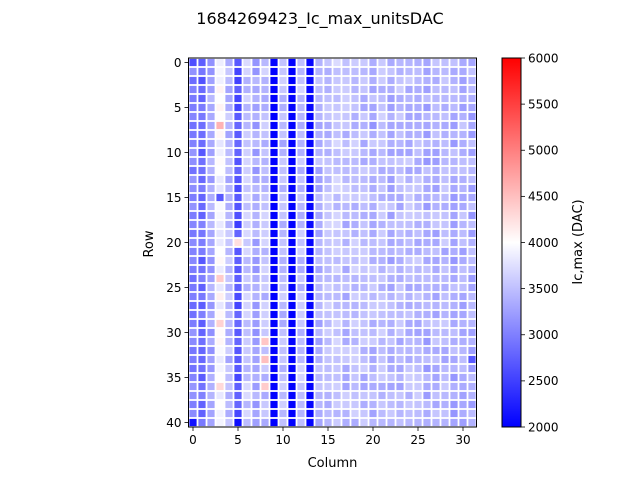 The width and height of the screenshot is (640, 484). I want to click on x-tick-label: 5, so click(238, 440).